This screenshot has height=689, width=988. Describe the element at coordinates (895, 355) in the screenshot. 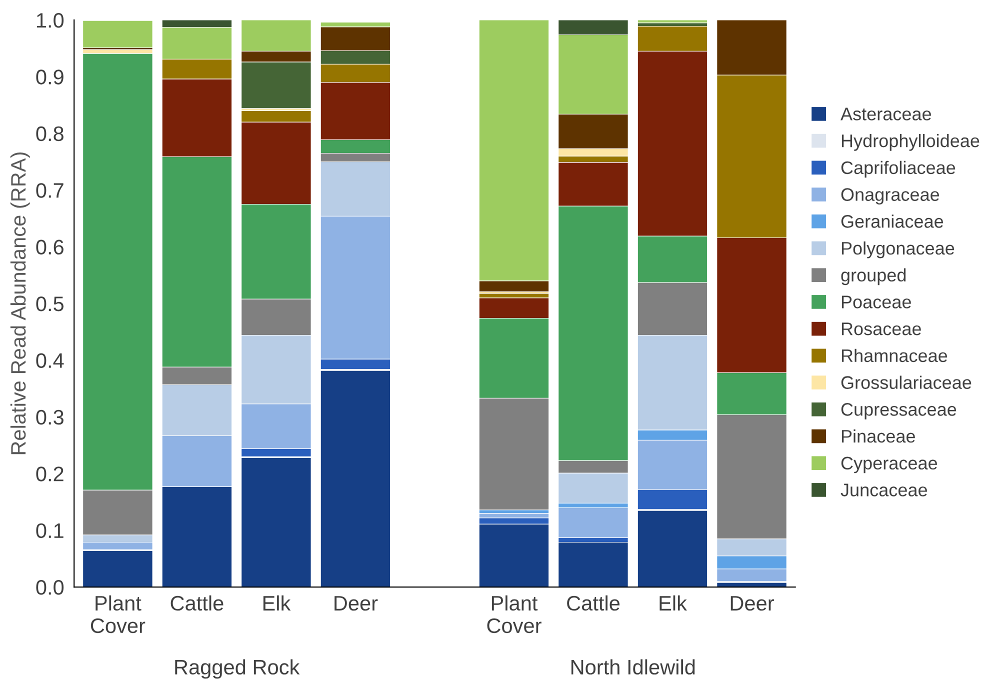

I see `legend-label: Rhamnaceae` at that location.